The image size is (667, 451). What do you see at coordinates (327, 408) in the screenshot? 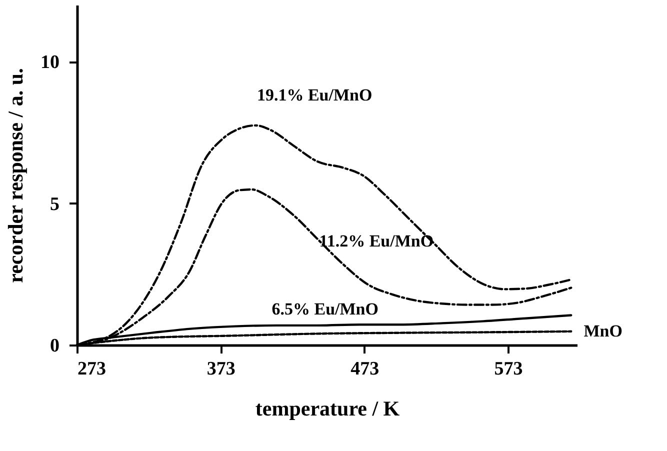
I see `x-axis-title: temperature / K` at bounding box center [327, 408].